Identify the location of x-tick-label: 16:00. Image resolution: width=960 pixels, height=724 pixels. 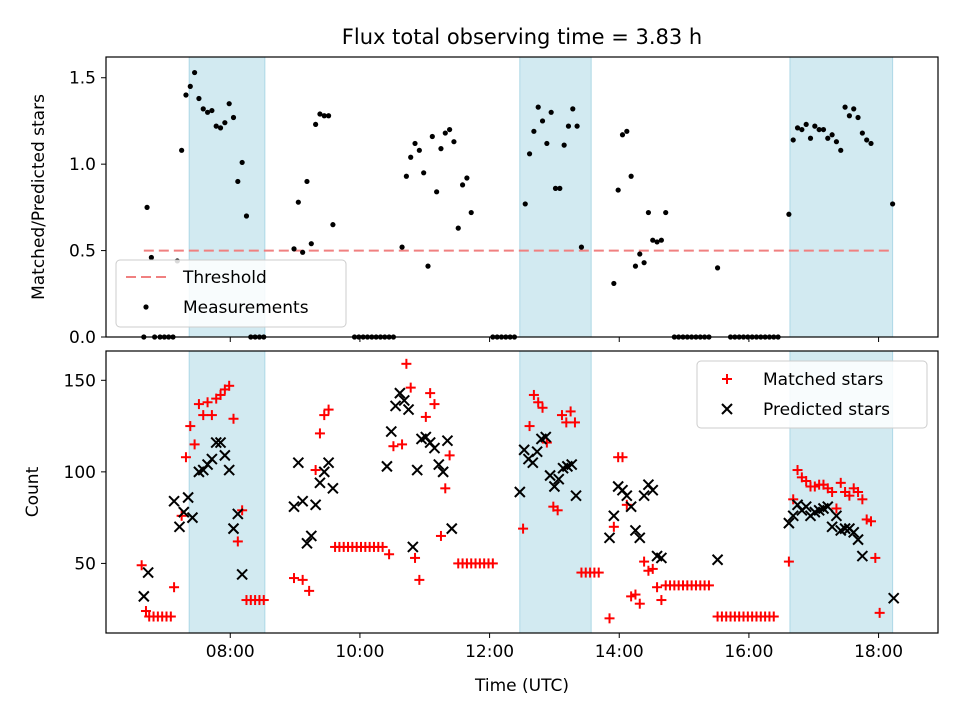
(748, 652).